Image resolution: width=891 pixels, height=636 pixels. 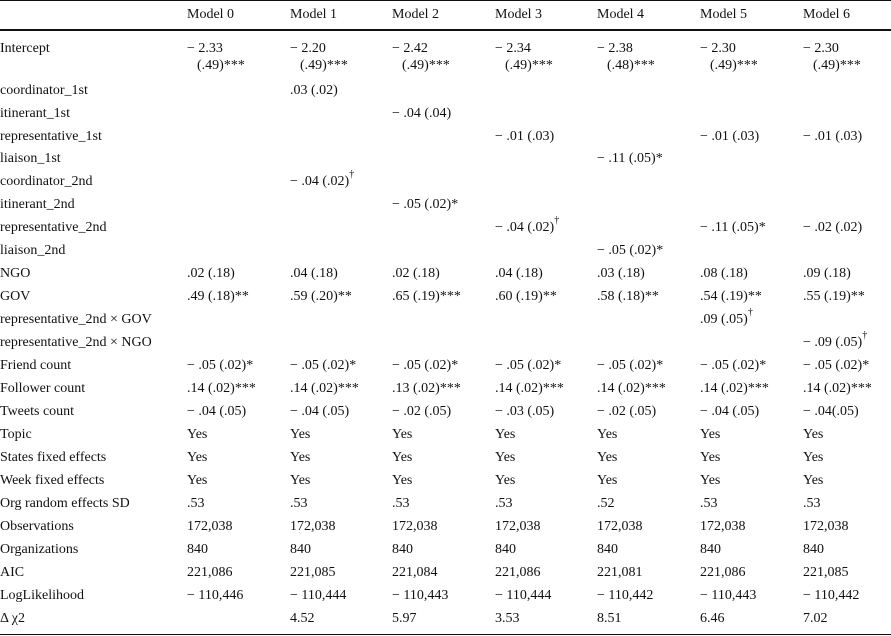 I want to click on cell-value: − 2.42, so click(x=410, y=48).